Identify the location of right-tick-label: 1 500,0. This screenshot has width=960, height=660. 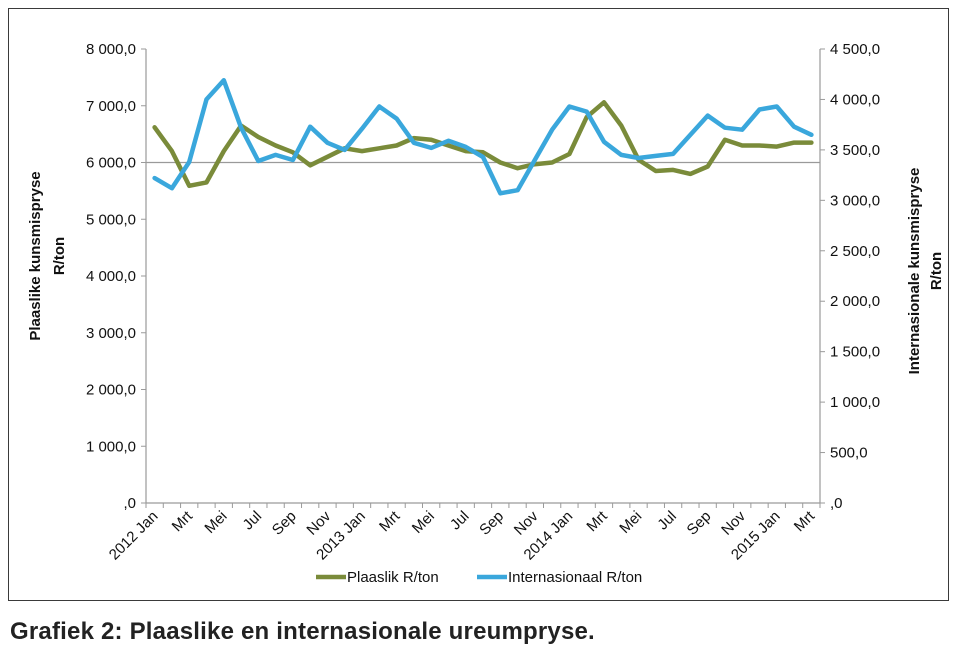
(855, 352).